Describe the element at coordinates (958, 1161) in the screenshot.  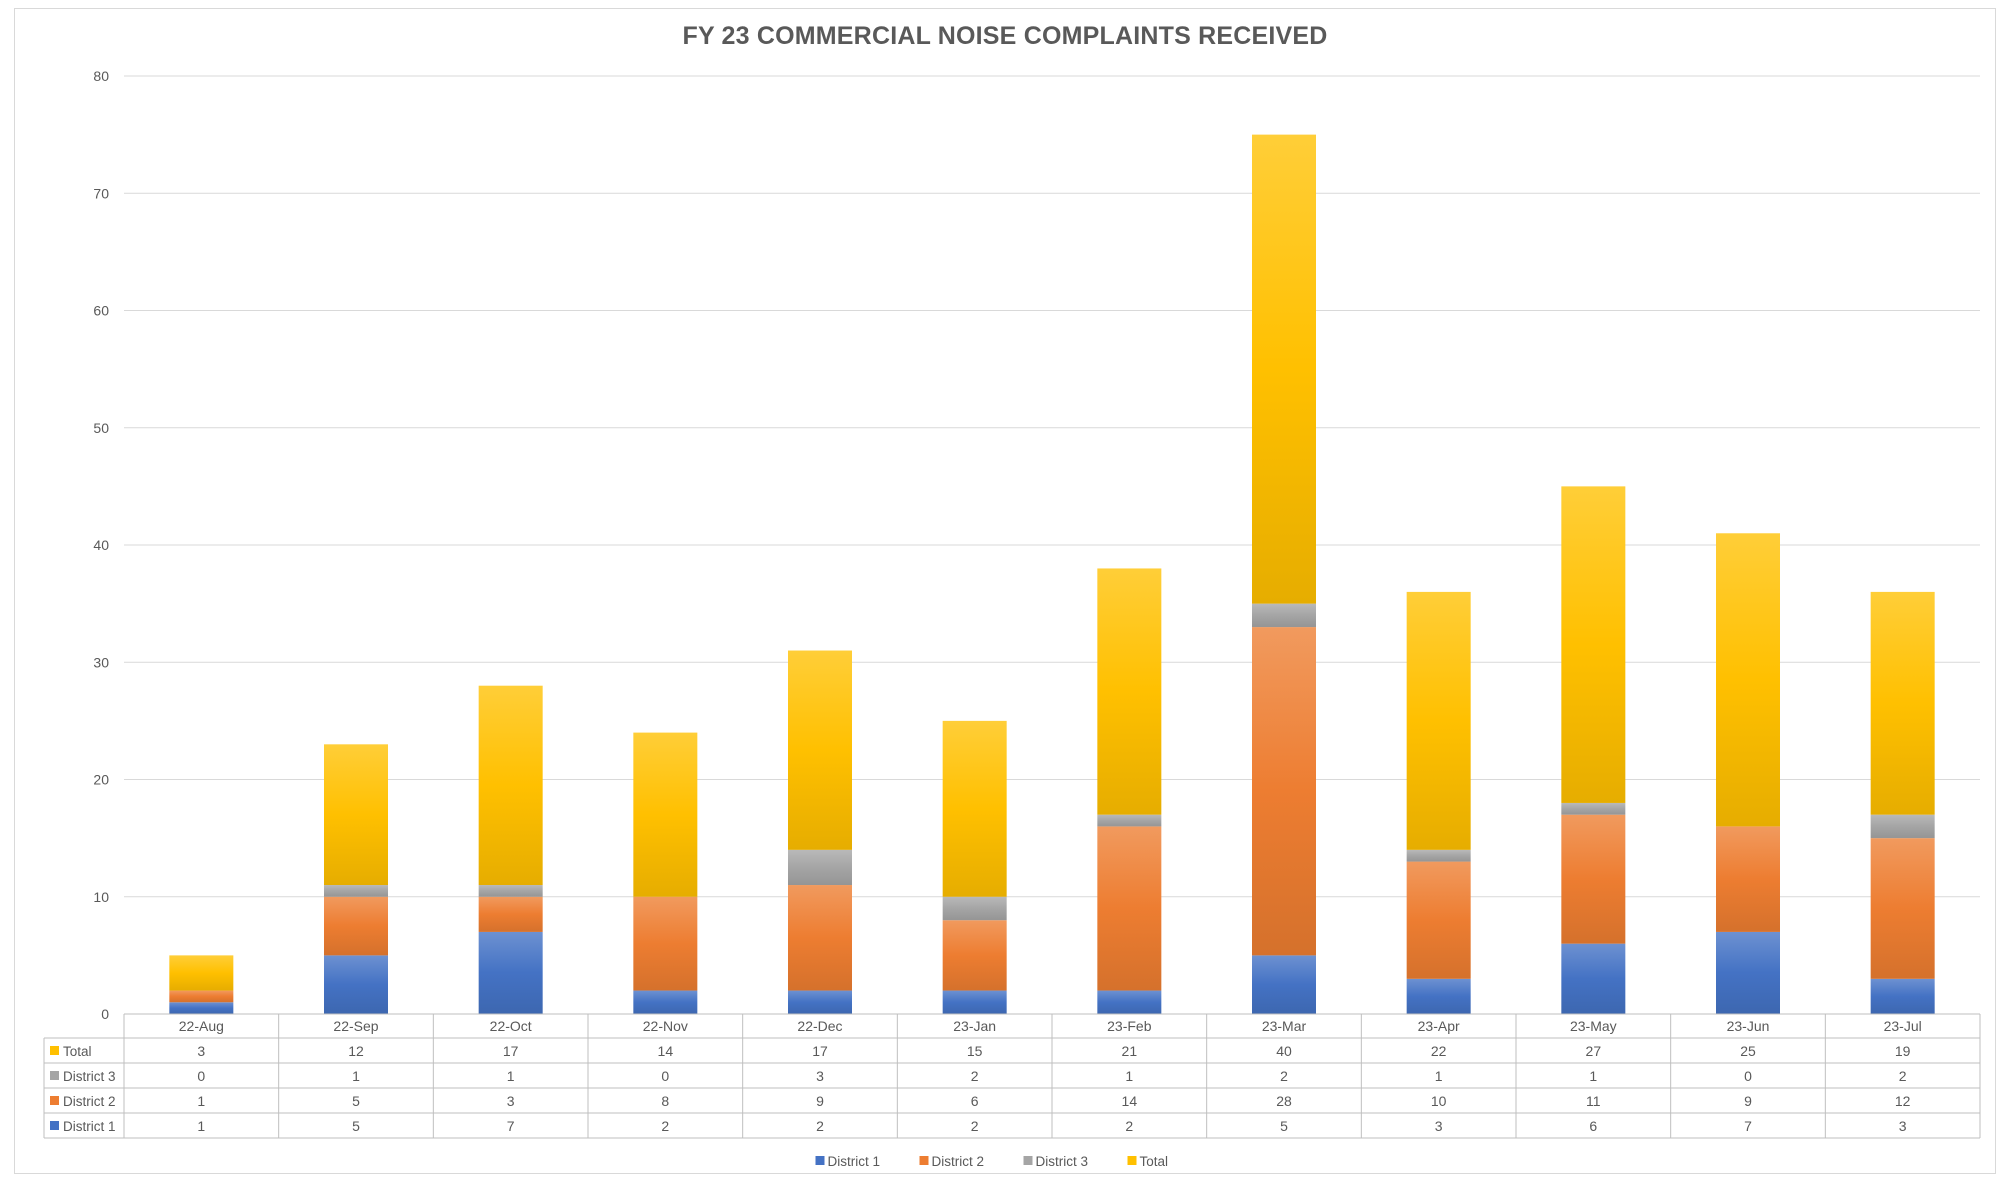
I see `legend-label-district-2: District 2` at that location.